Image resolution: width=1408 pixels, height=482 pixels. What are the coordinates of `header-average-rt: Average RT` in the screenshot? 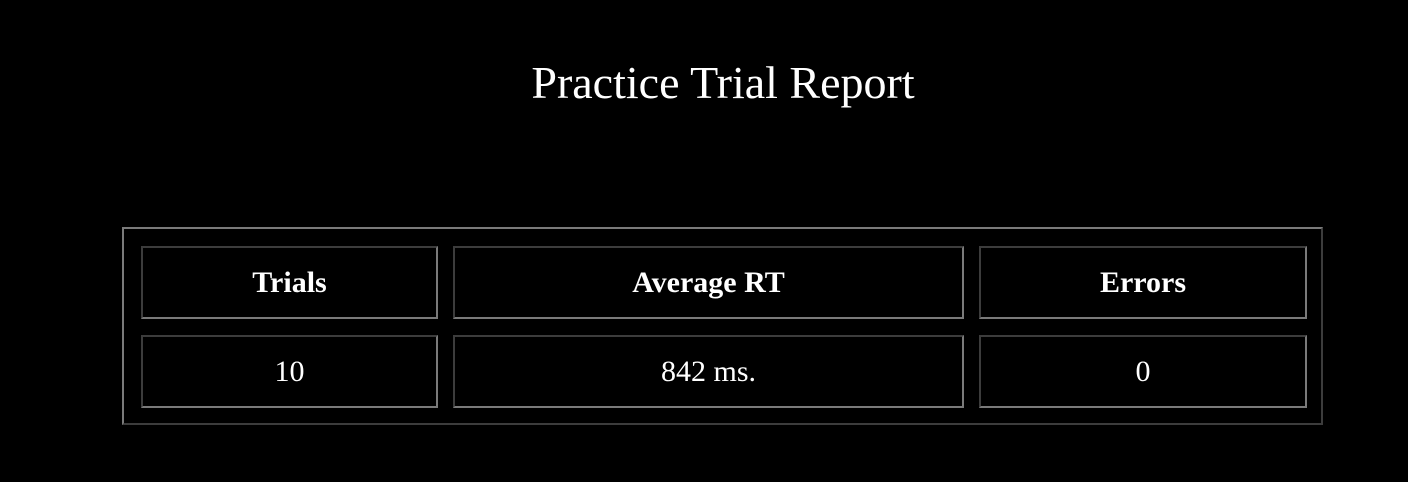 It's located at (708, 282).